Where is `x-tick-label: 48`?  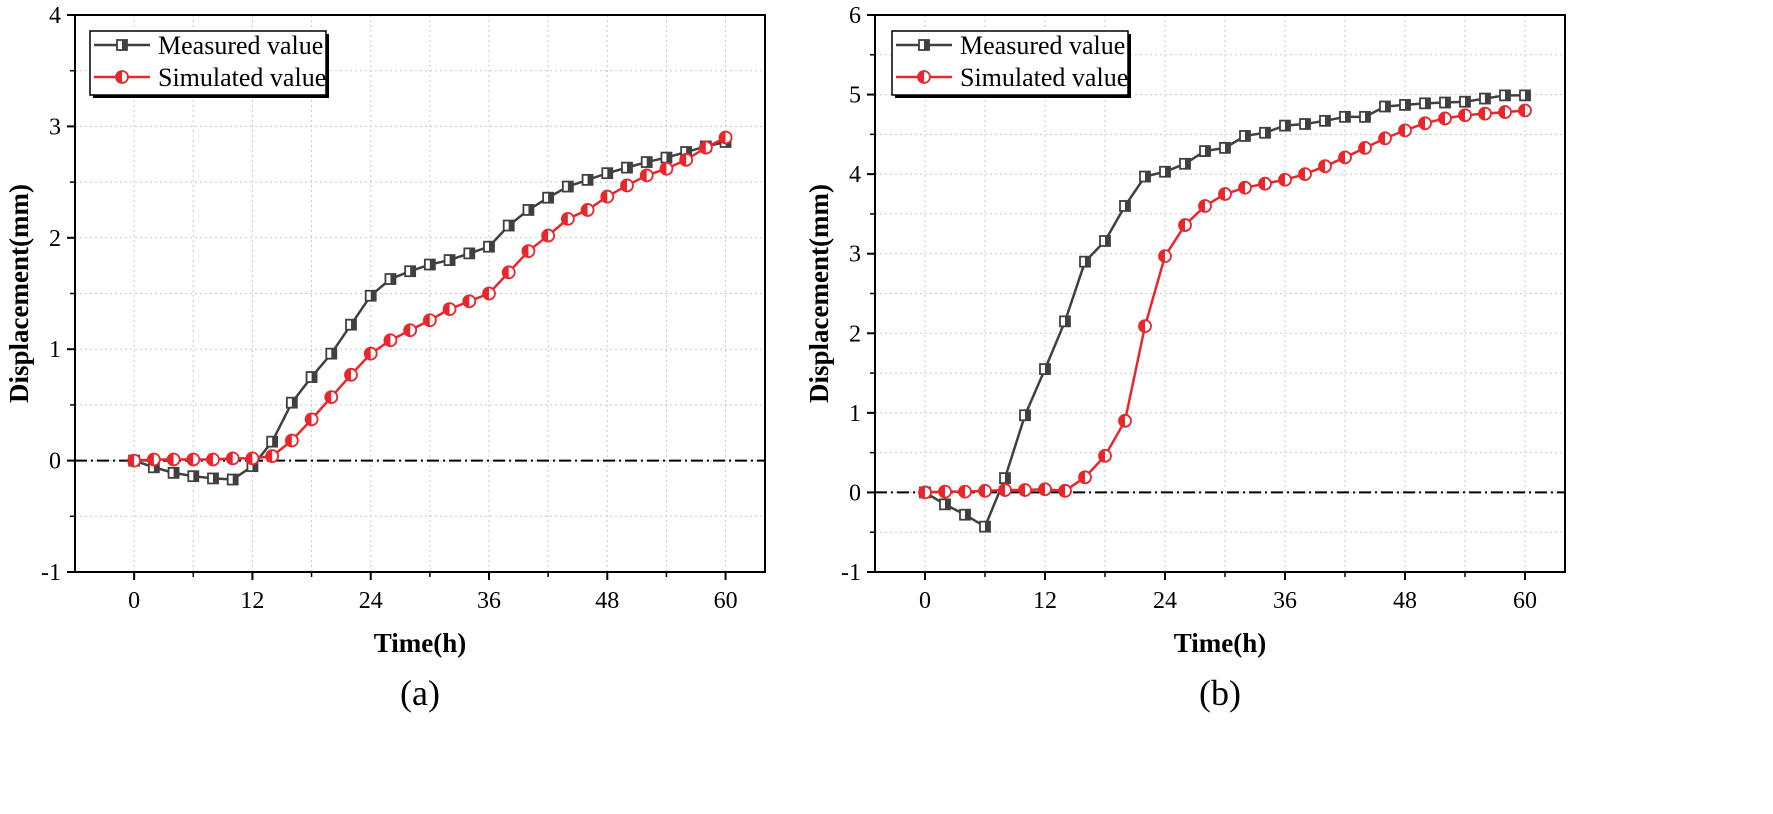 x-tick-label: 48 is located at coordinates (1405, 601).